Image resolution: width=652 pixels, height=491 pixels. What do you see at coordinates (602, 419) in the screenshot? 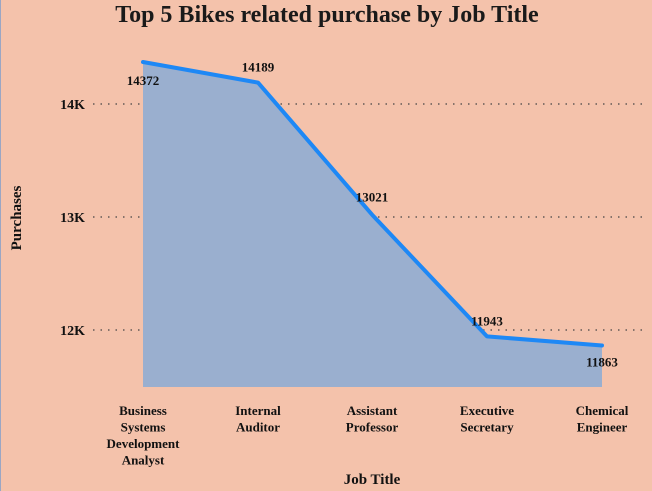
I see `x-category-label: Chemical Engineer` at bounding box center [602, 419].